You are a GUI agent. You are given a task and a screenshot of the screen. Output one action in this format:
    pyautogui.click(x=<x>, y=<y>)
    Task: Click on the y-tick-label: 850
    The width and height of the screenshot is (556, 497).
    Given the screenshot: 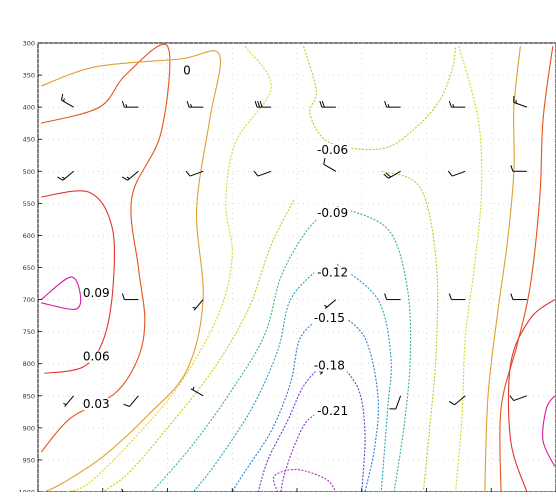 What is the action you would take?
    pyautogui.click(x=29, y=396)
    